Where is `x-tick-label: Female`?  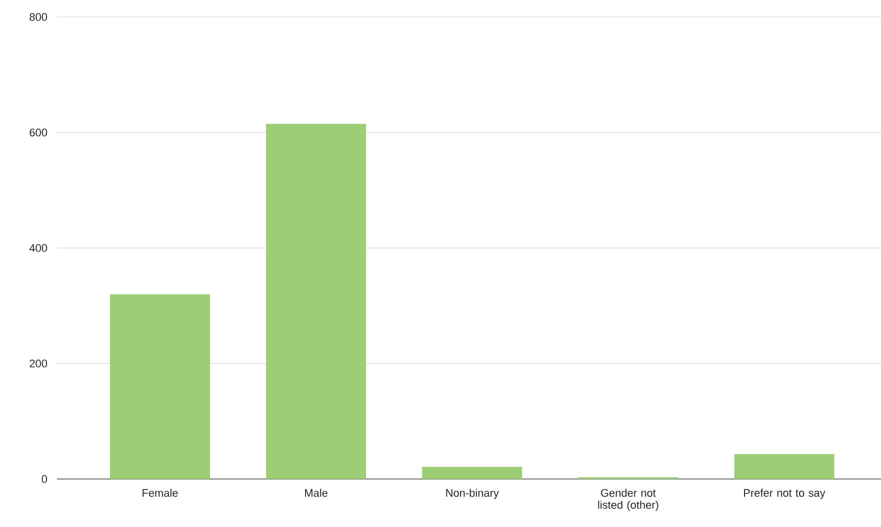 x-tick-label: Female is located at coordinates (160, 492).